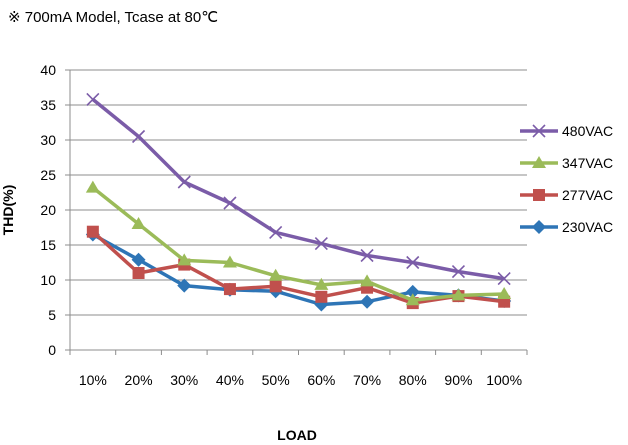  Describe the element at coordinates (8, 210) in the screenshot. I see `y-axis-title: THD(%)` at that location.